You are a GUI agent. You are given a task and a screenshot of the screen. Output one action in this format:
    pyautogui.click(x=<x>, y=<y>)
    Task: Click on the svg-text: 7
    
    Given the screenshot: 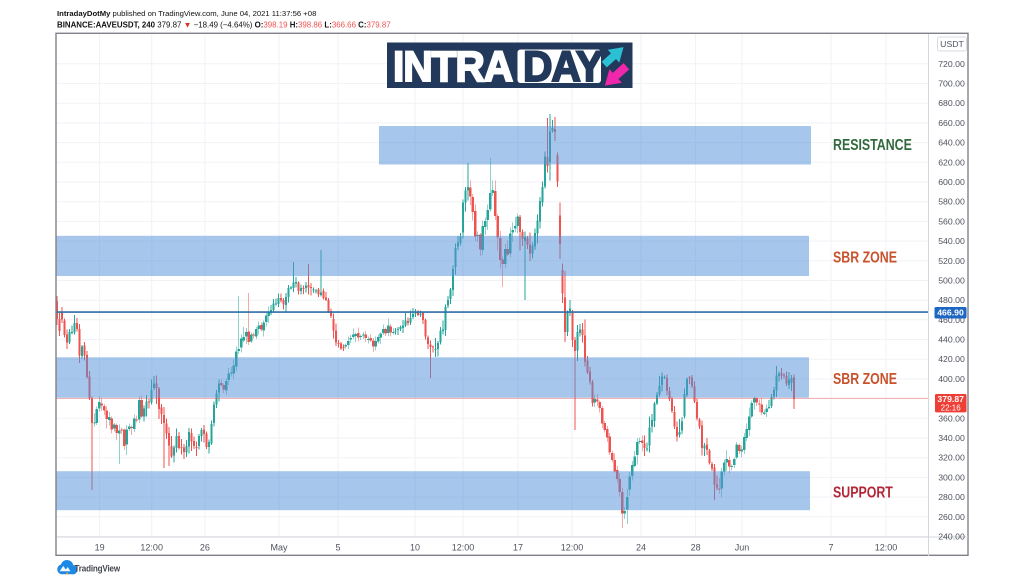 What is the action you would take?
    pyautogui.click(x=830, y=548)
    